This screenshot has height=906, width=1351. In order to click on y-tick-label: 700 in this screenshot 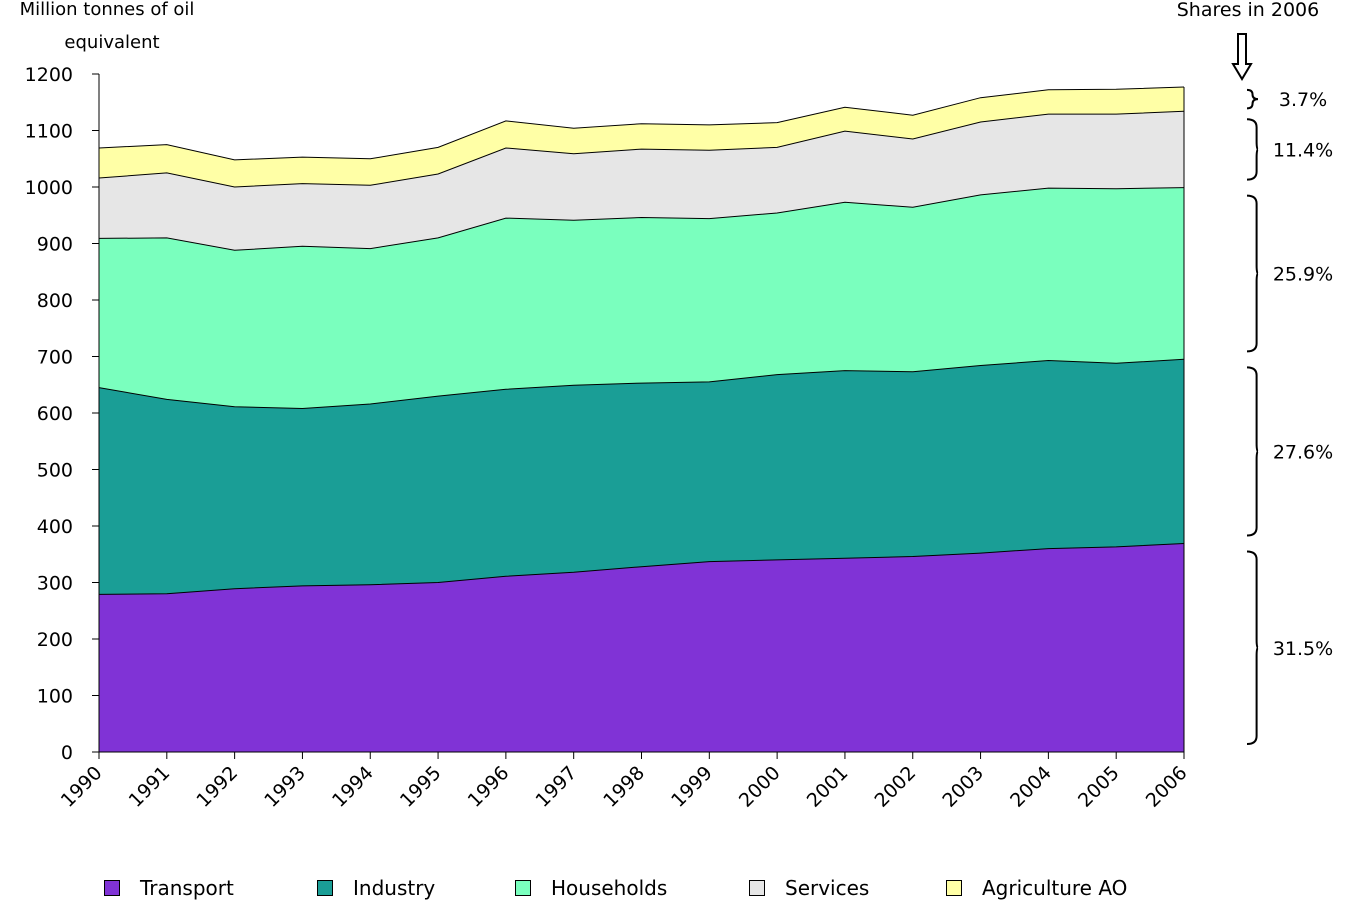, I will do `click(55, 358)`.